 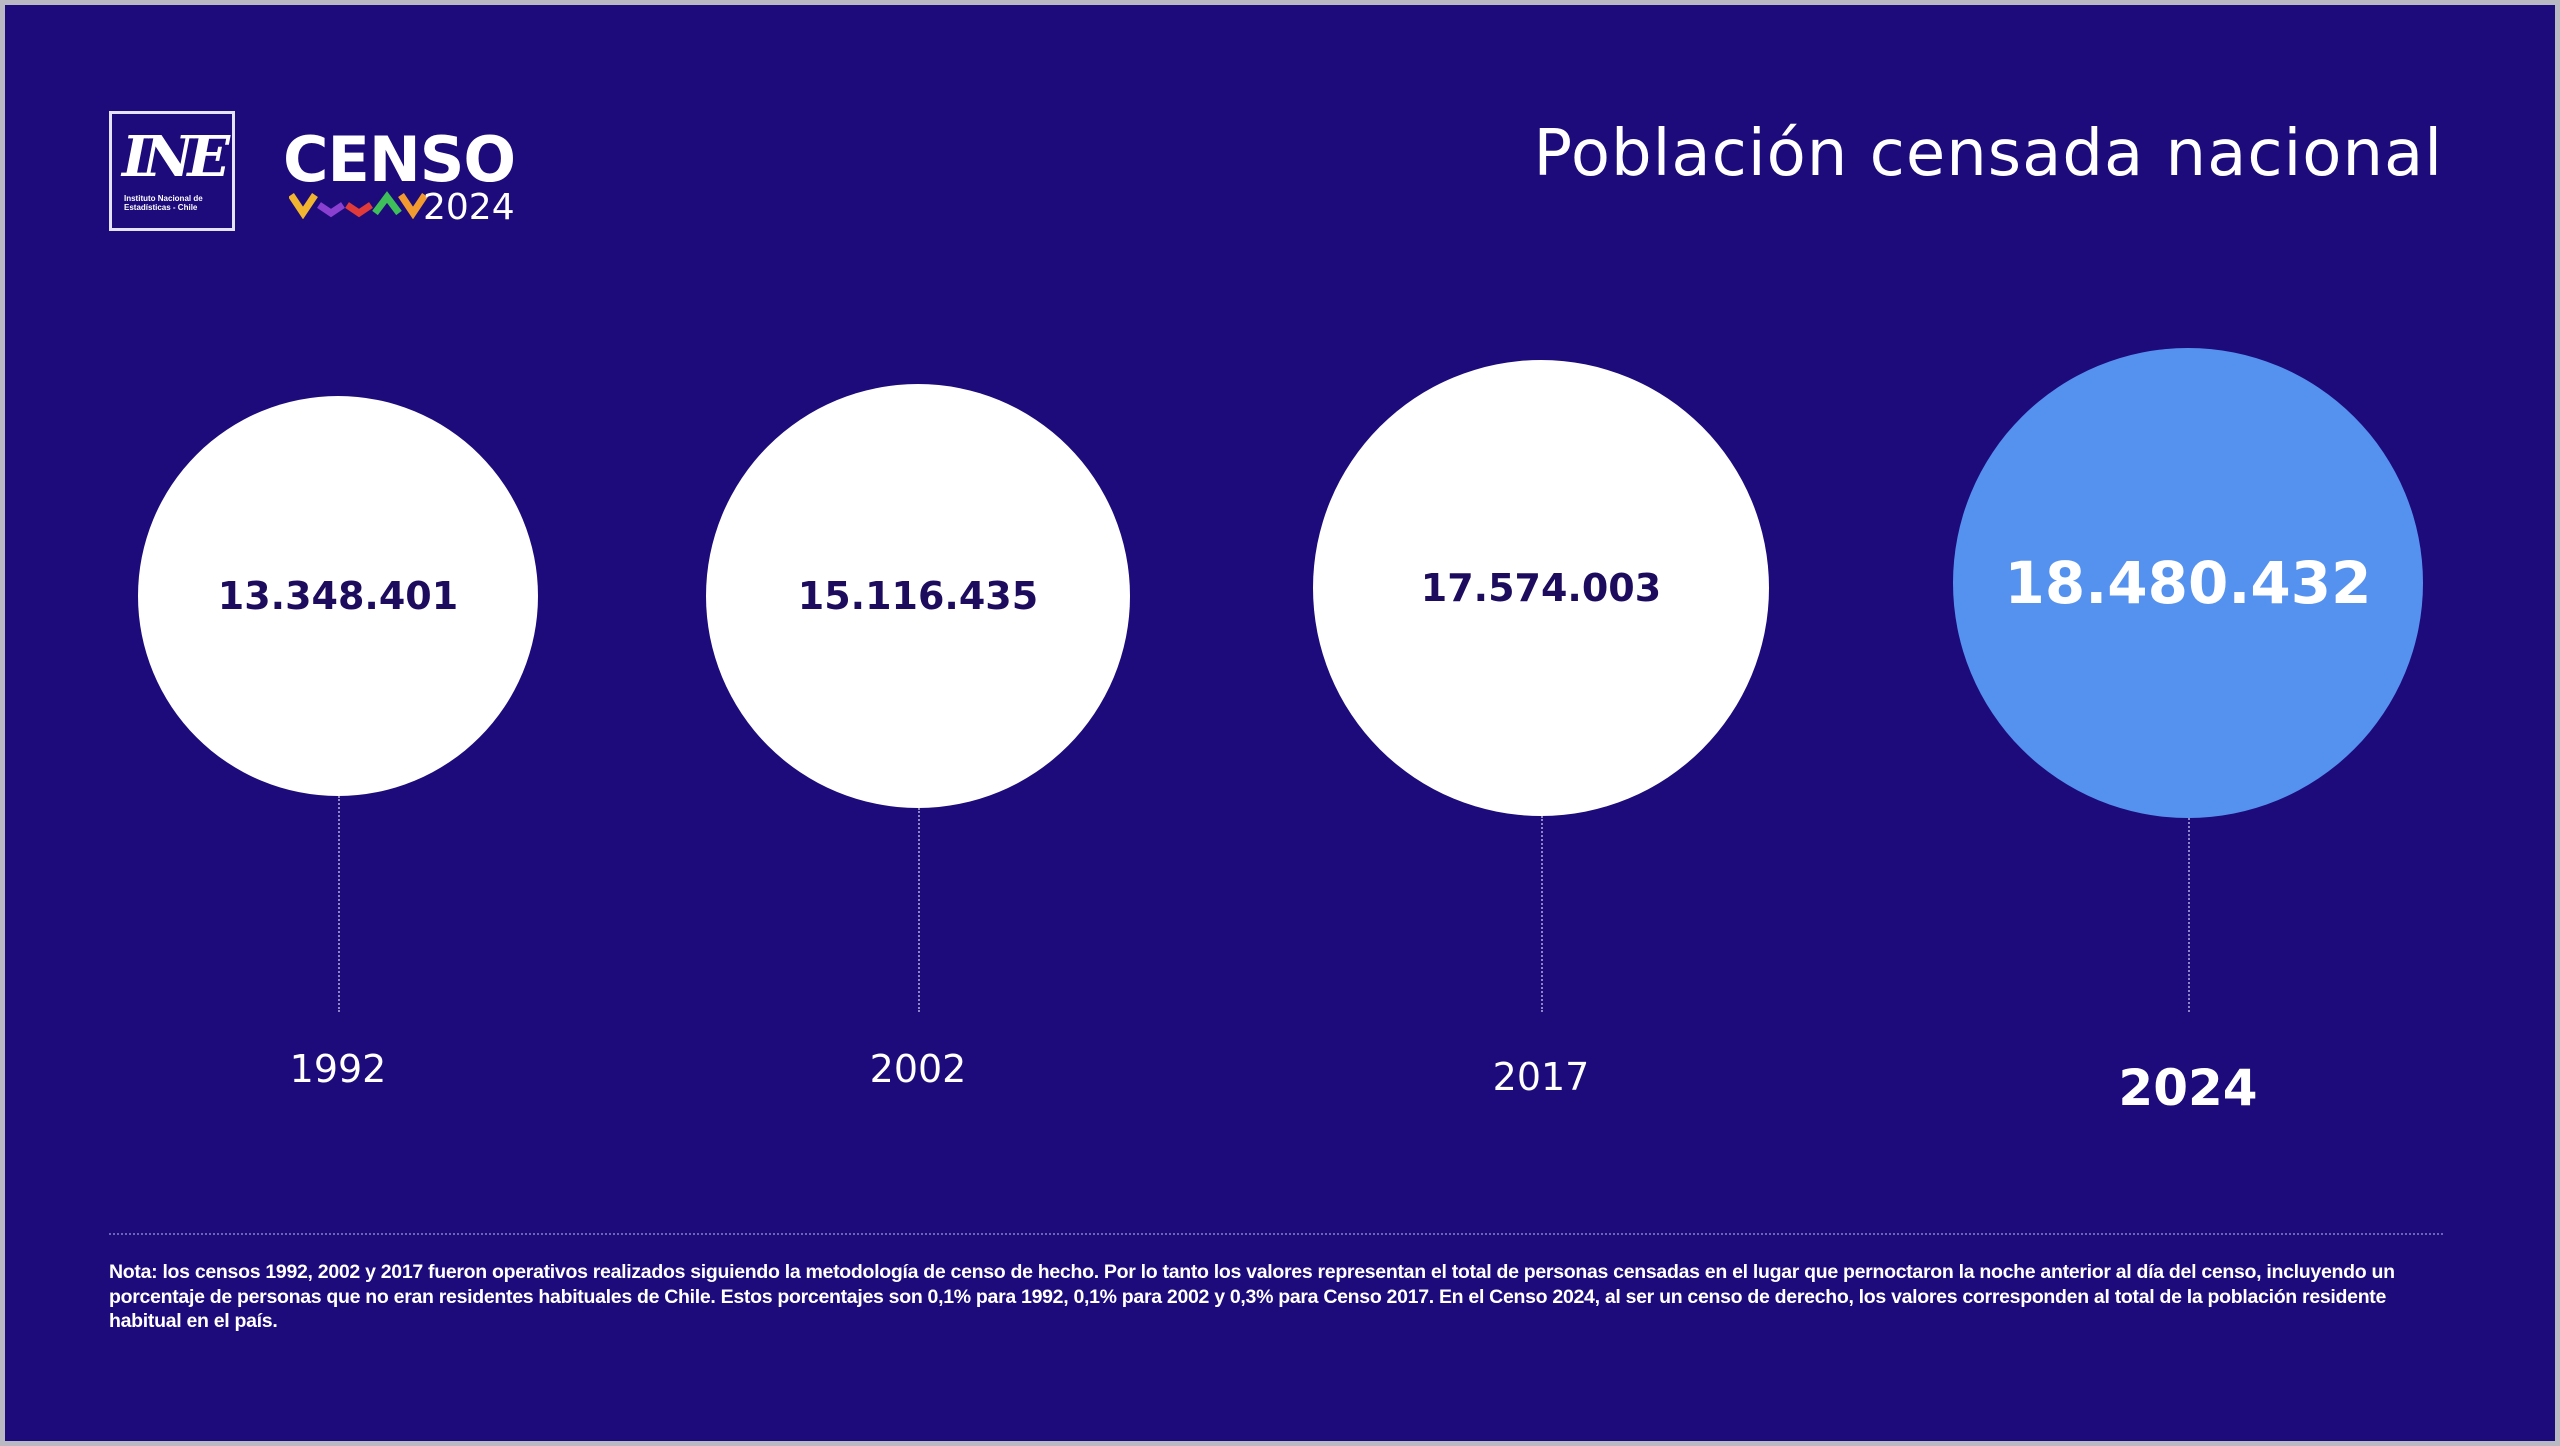 I want to click on ine-logo-text: INE, so click(x=176, y=157).